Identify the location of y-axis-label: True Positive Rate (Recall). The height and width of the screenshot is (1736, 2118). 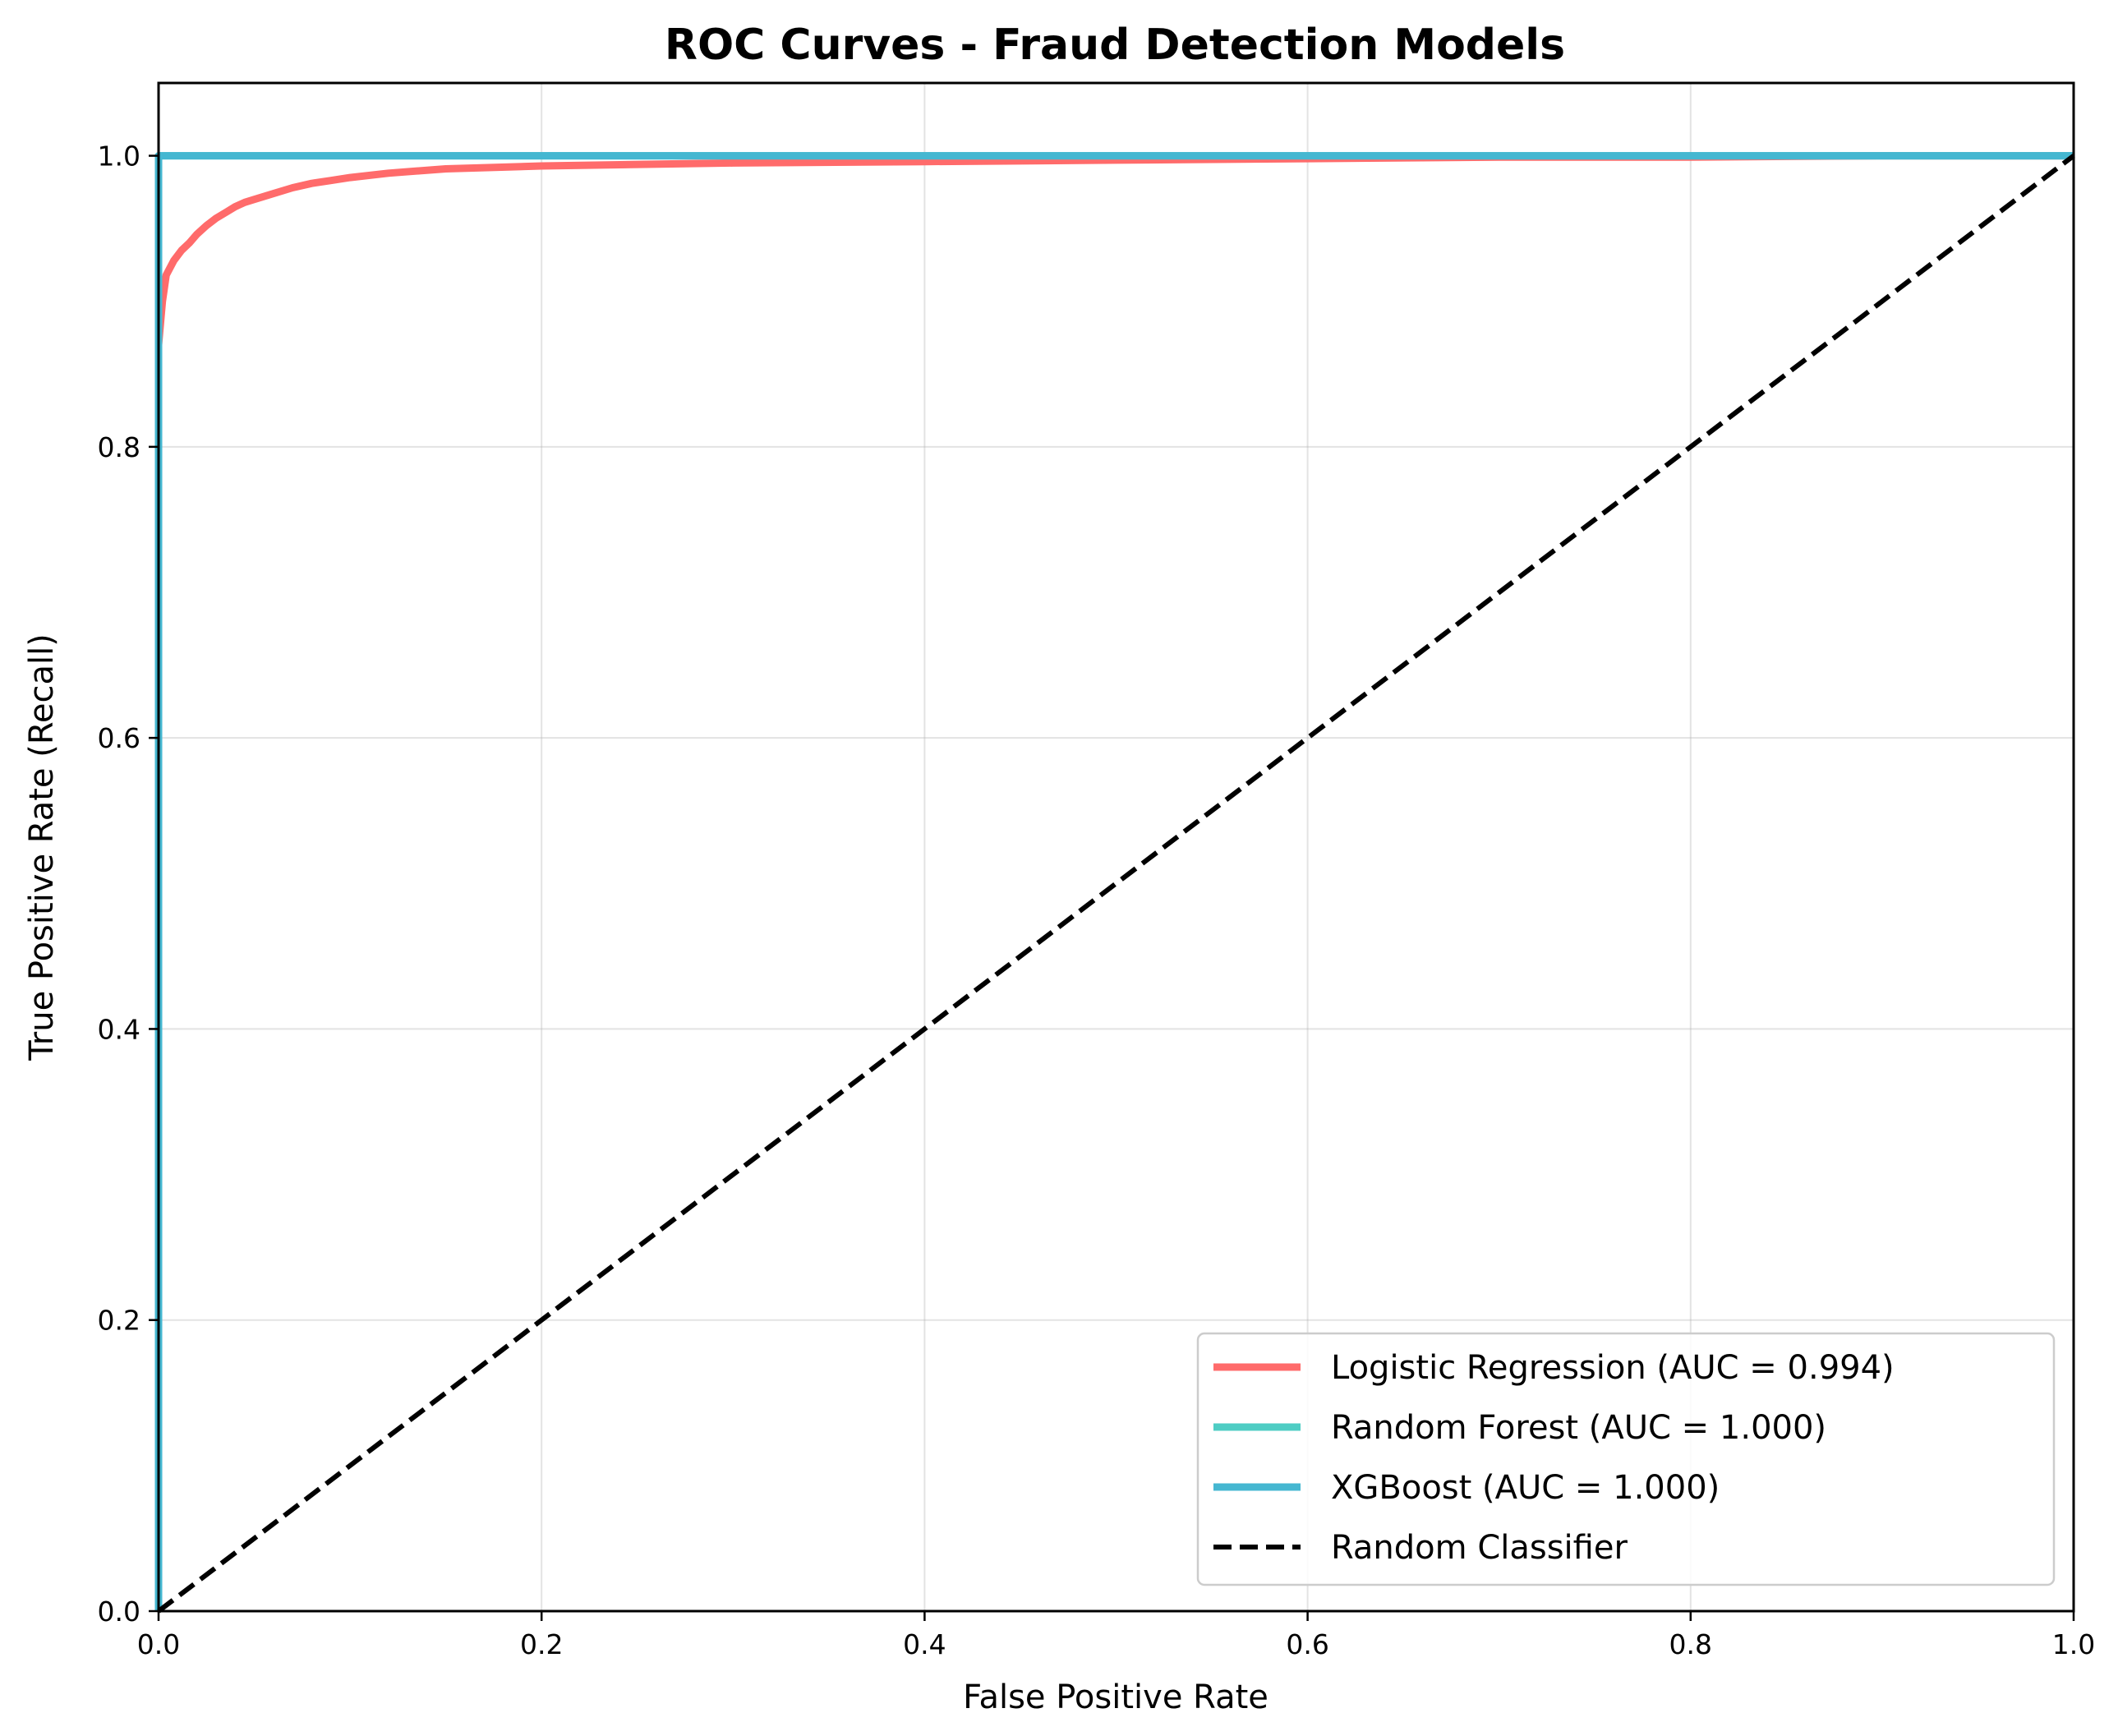
(42, 847).